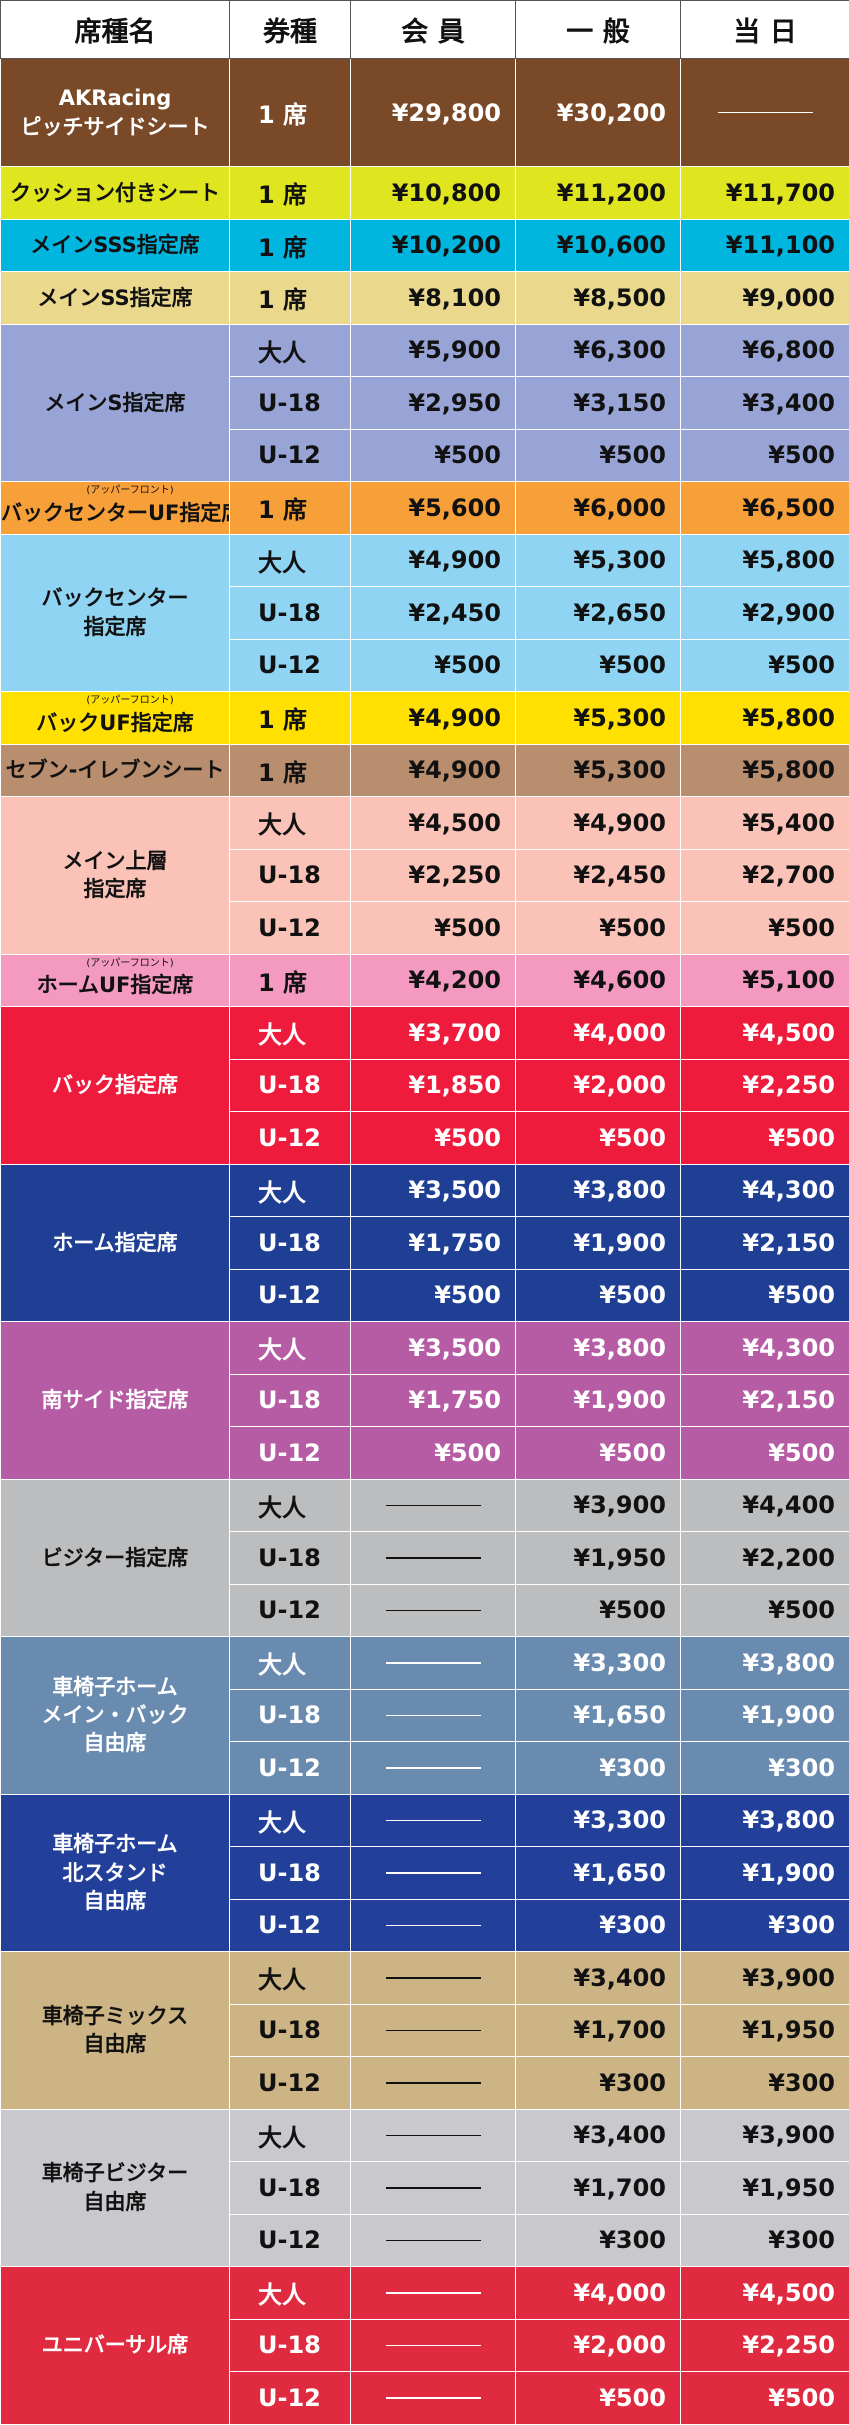  What do you see at coordinates (115, 1242) in the screenshot?
I see `name-line: ホーム指定席` at bounding box center [115, 1242].